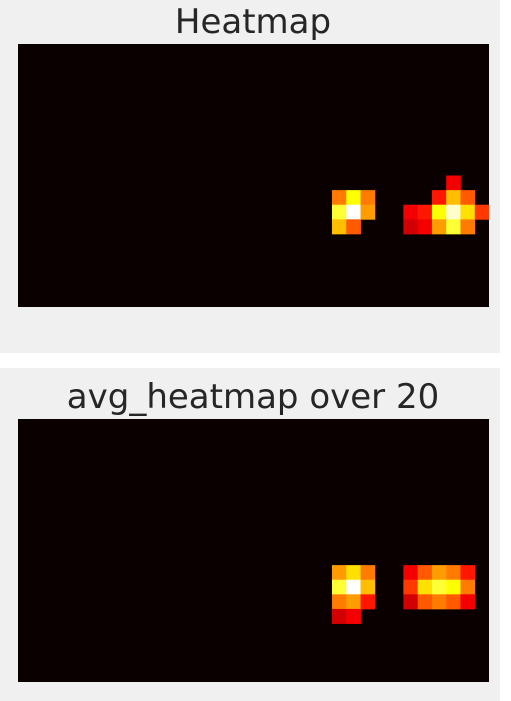  Describe the element at coordinates (253, 397) in the screenshot. I see `avg-heatmap-title: avg_heatmap over 20` at that location.